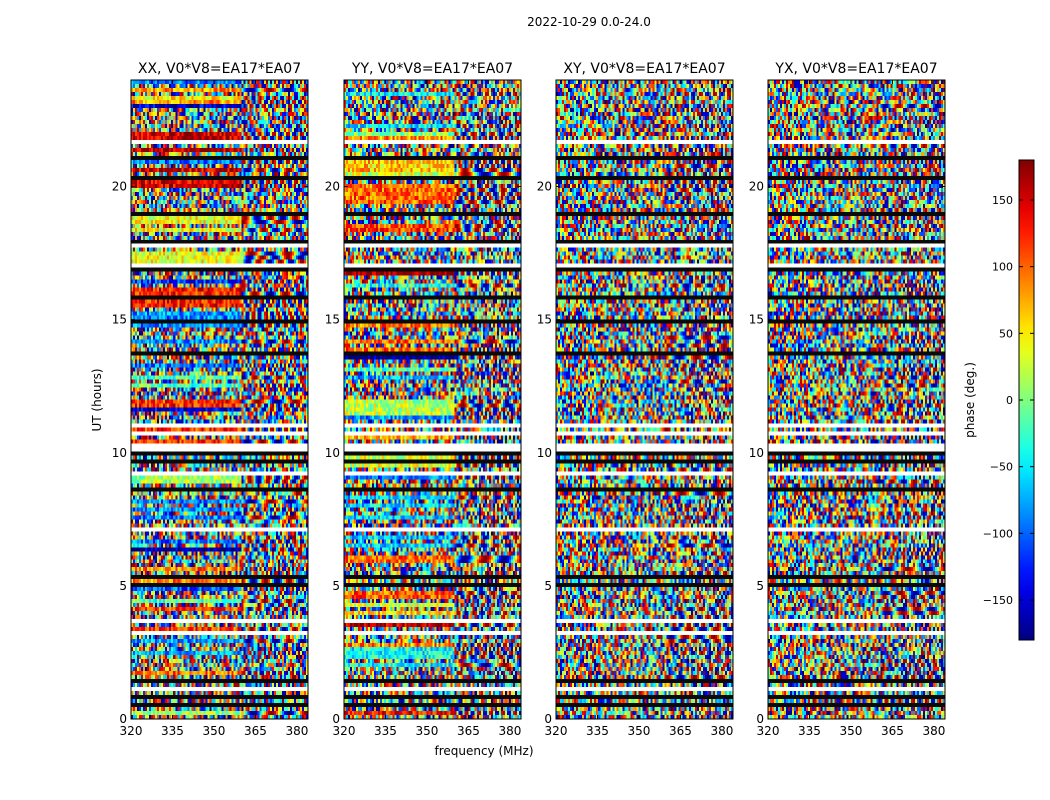 The image size is (1050, 800). Describe the element at coordinates (483, 751) in the screenshot. I see `x-axis-label: frequency (MHz)` at that location.